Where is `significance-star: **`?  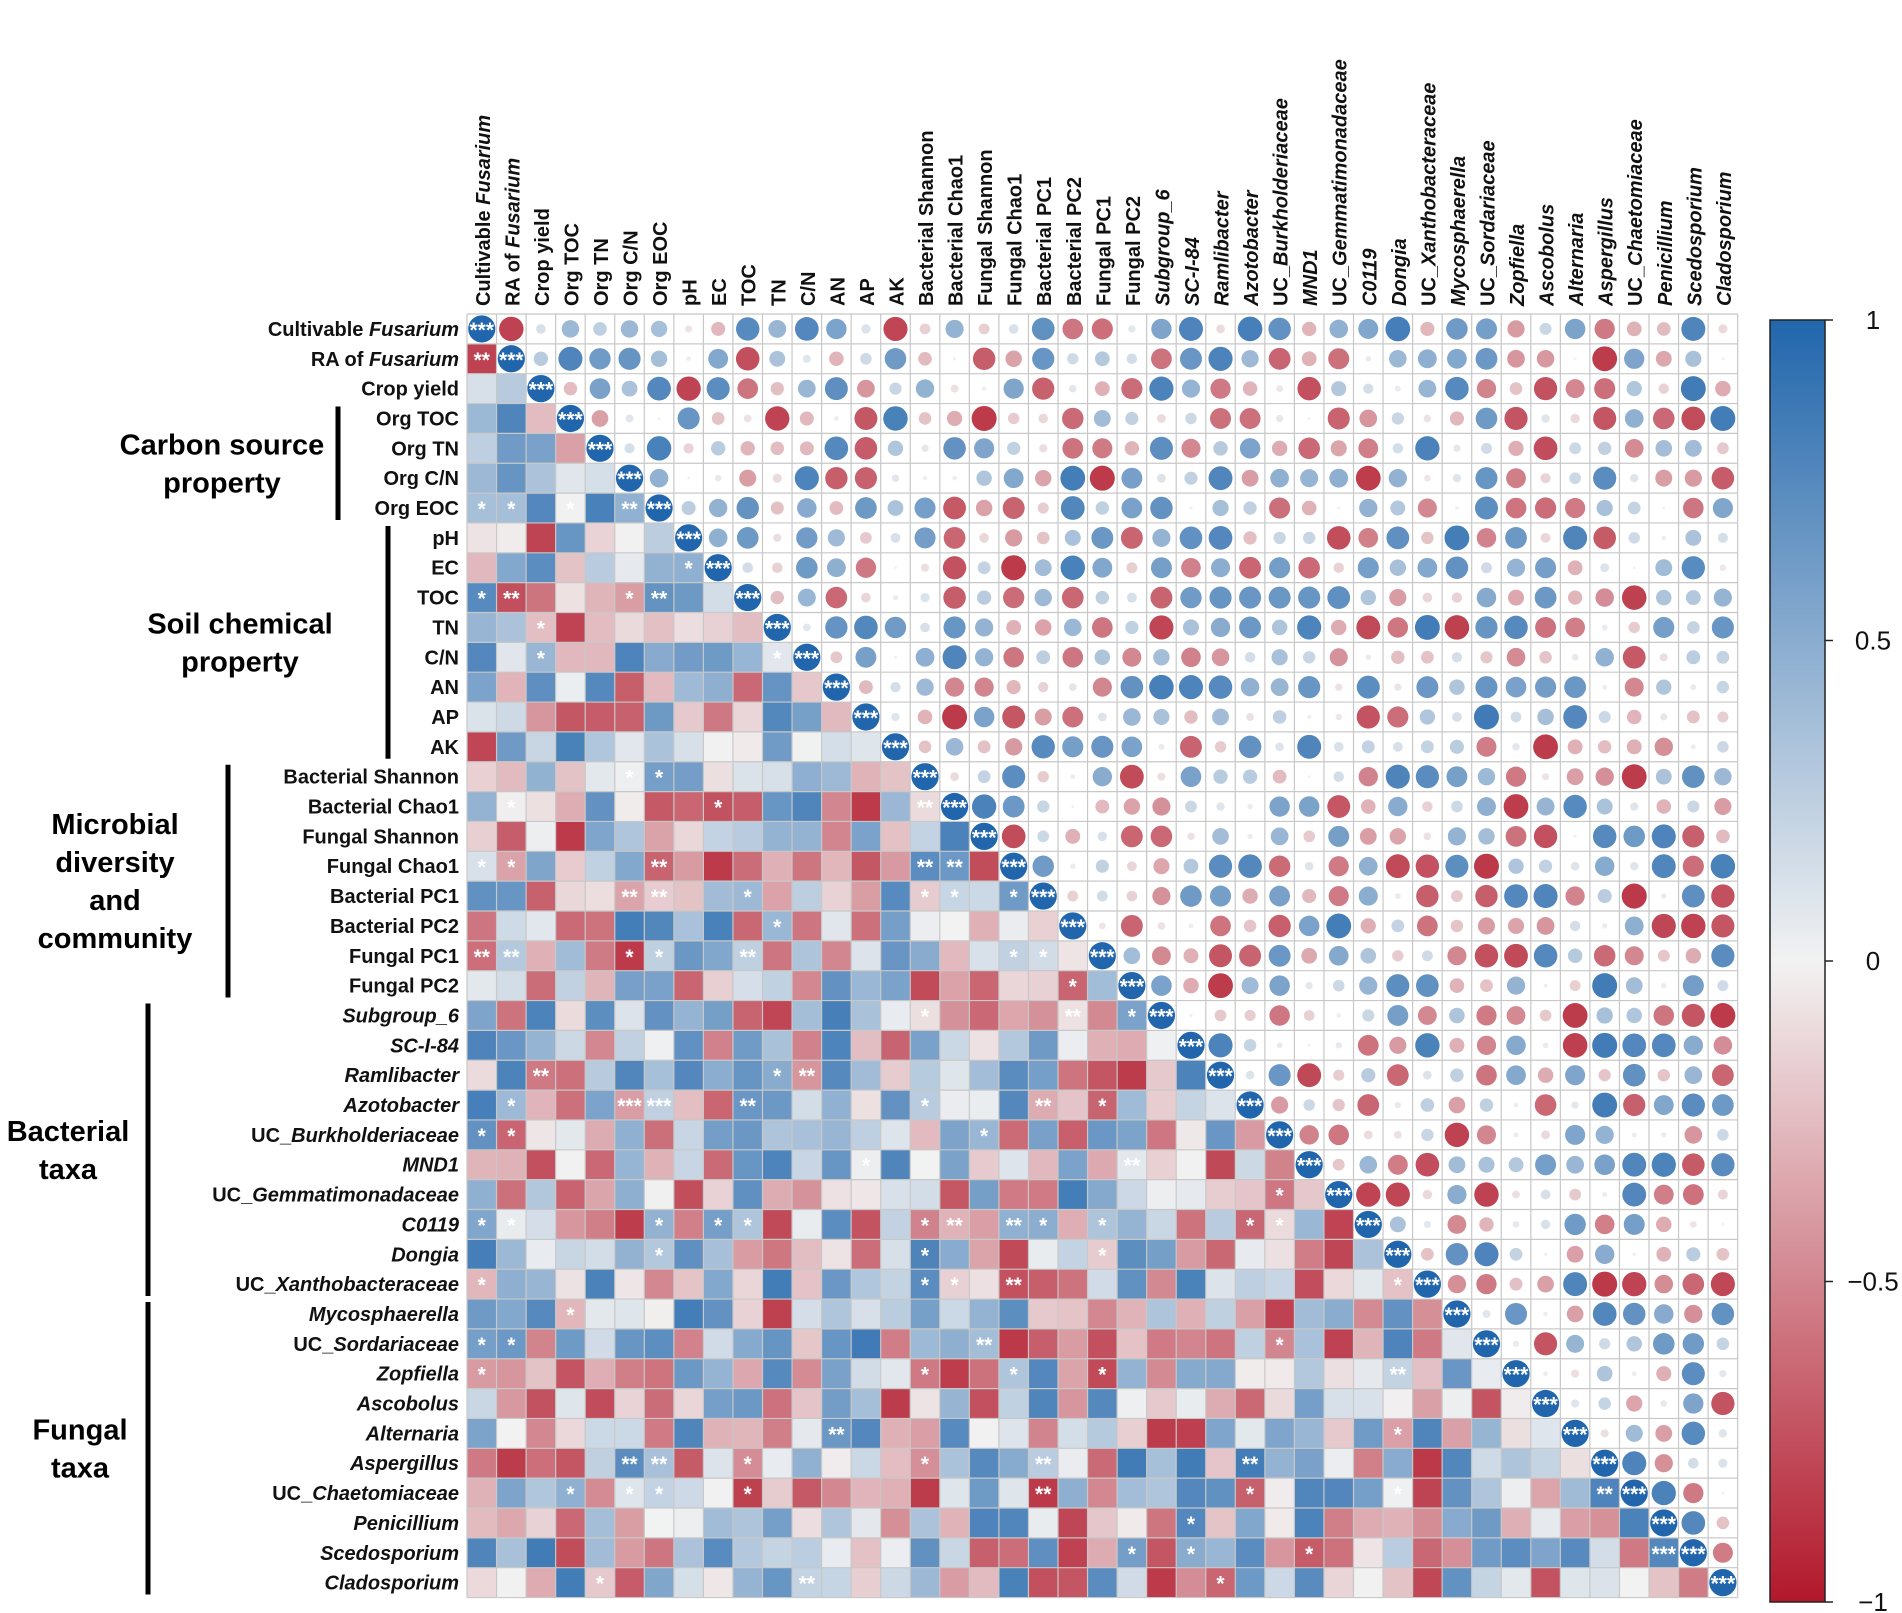
significance-star: ** is located at coordinates (1604, 1494).